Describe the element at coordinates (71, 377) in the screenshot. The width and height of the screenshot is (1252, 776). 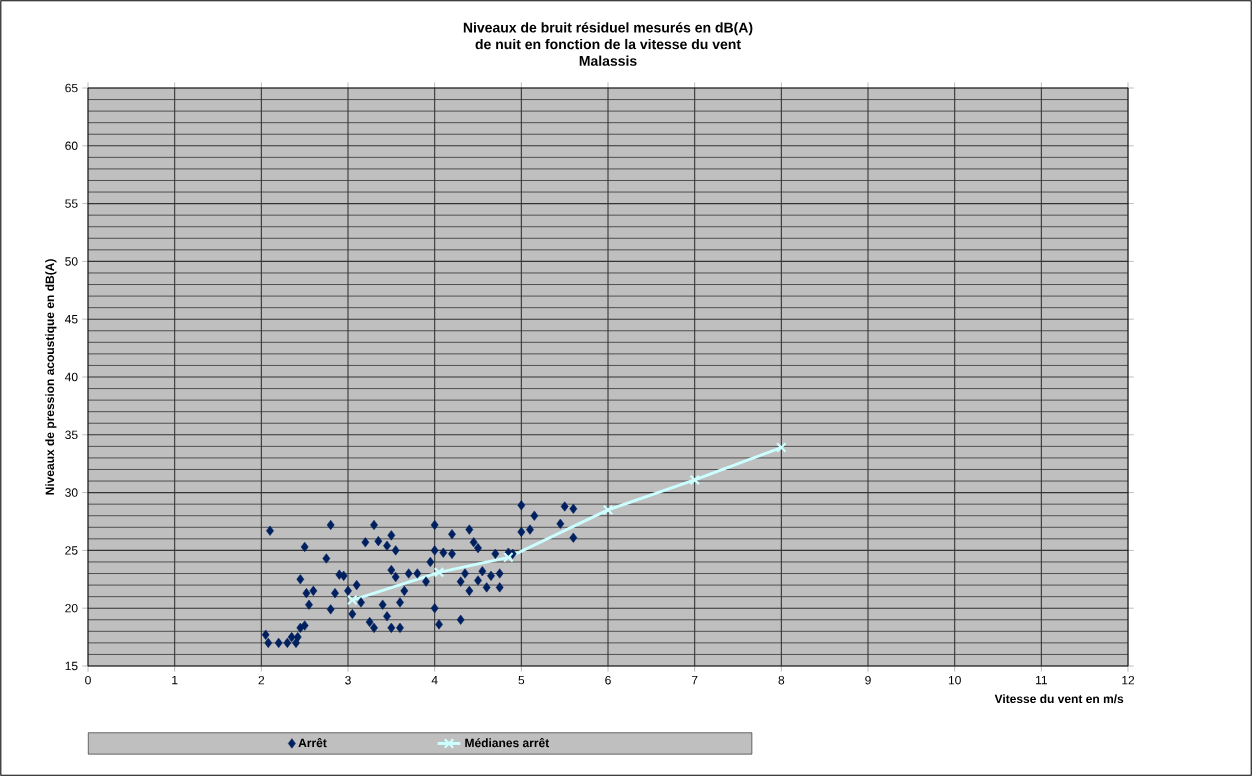
I see `y-tick-label: 40` at that location.